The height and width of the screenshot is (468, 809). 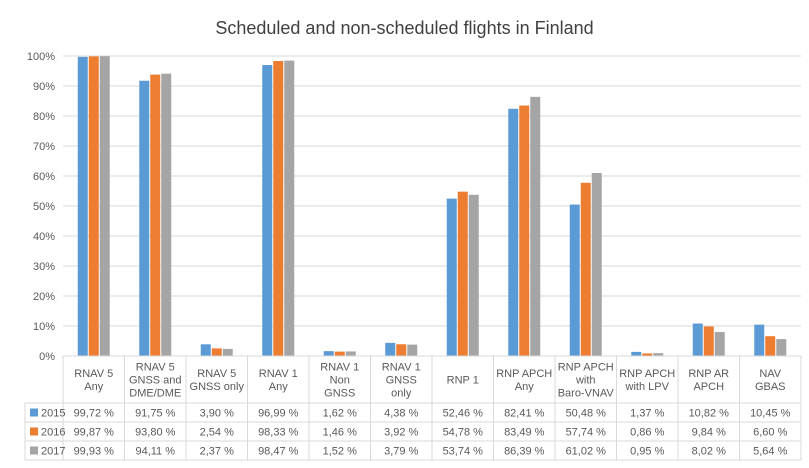 What do you see at coordinates (709, 433) in the screenshot?
I see `data-label: 9,84 %` at bounding box center [709, 433].